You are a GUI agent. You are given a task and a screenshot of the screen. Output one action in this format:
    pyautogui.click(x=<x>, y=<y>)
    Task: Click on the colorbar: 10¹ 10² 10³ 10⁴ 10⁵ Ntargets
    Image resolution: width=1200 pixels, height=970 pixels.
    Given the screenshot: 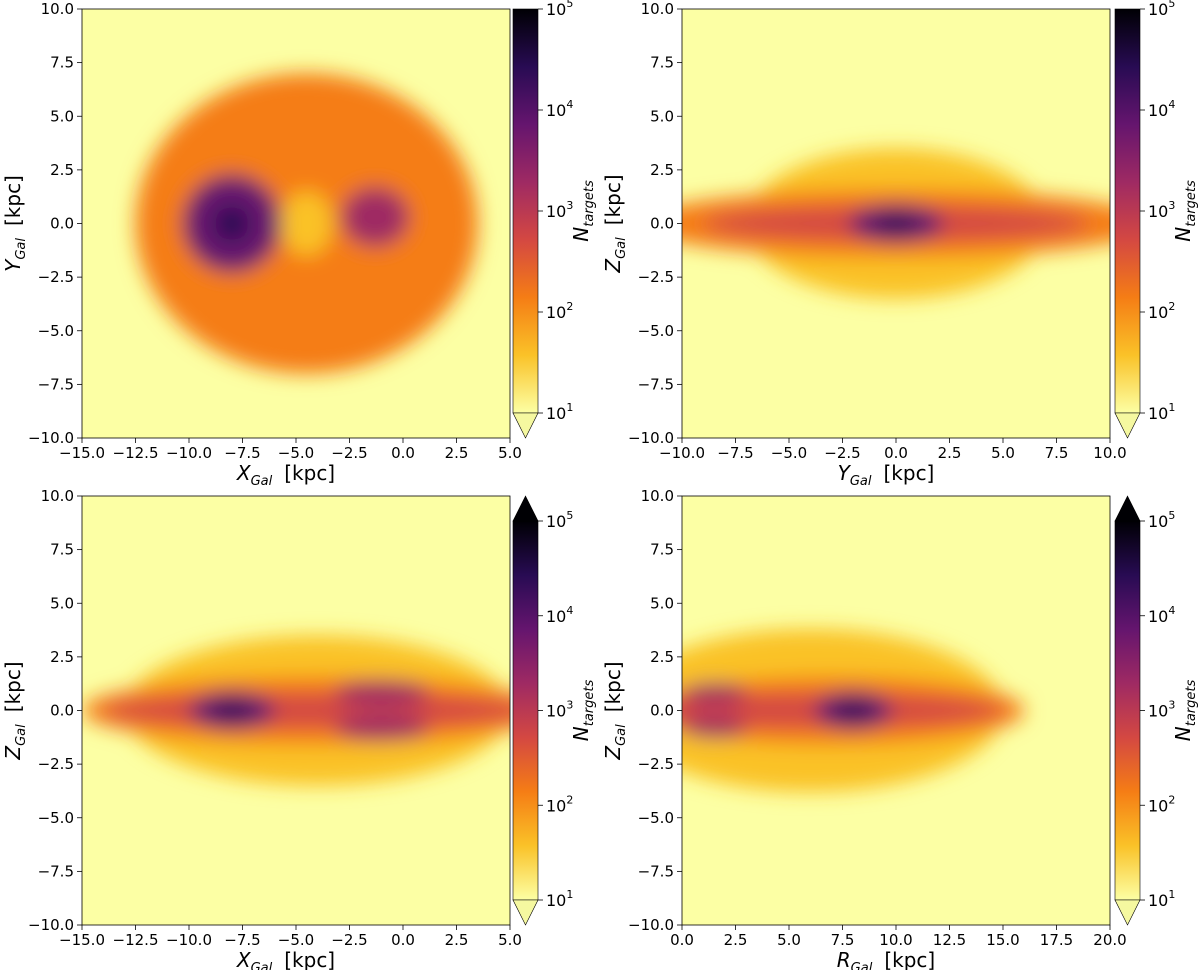 What is the action you would take?
    pyautogui.click(x=554, y=219)
    